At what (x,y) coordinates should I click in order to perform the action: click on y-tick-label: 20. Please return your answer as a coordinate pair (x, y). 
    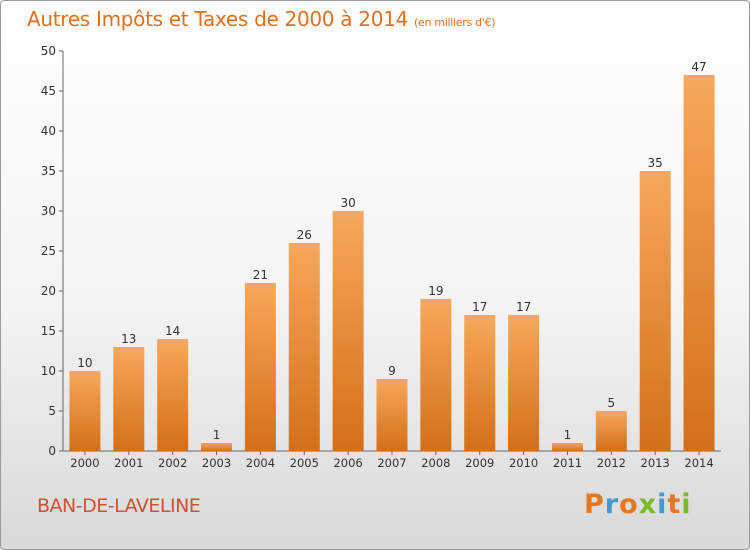
    Looking at the image, I should click on (48, 291).